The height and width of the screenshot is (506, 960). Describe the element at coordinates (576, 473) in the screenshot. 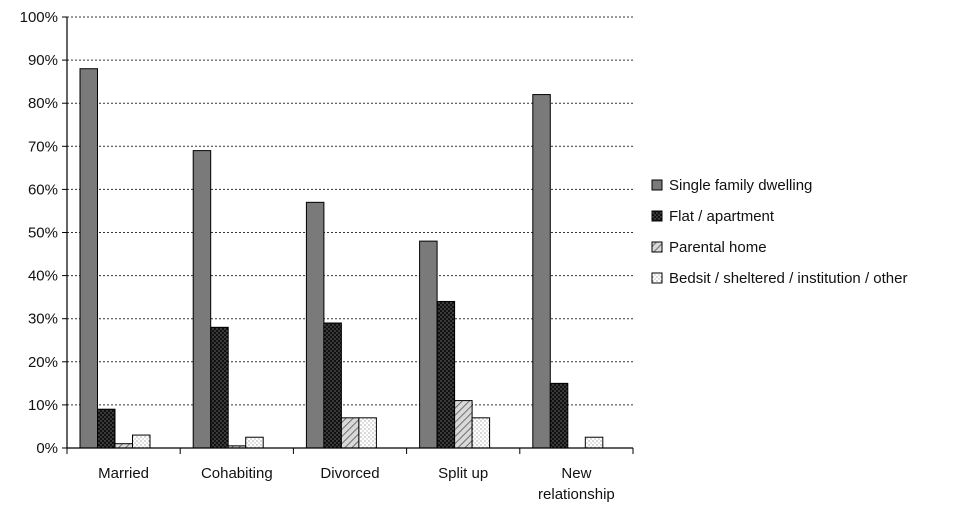

I see `x-category-label: New` at that location.